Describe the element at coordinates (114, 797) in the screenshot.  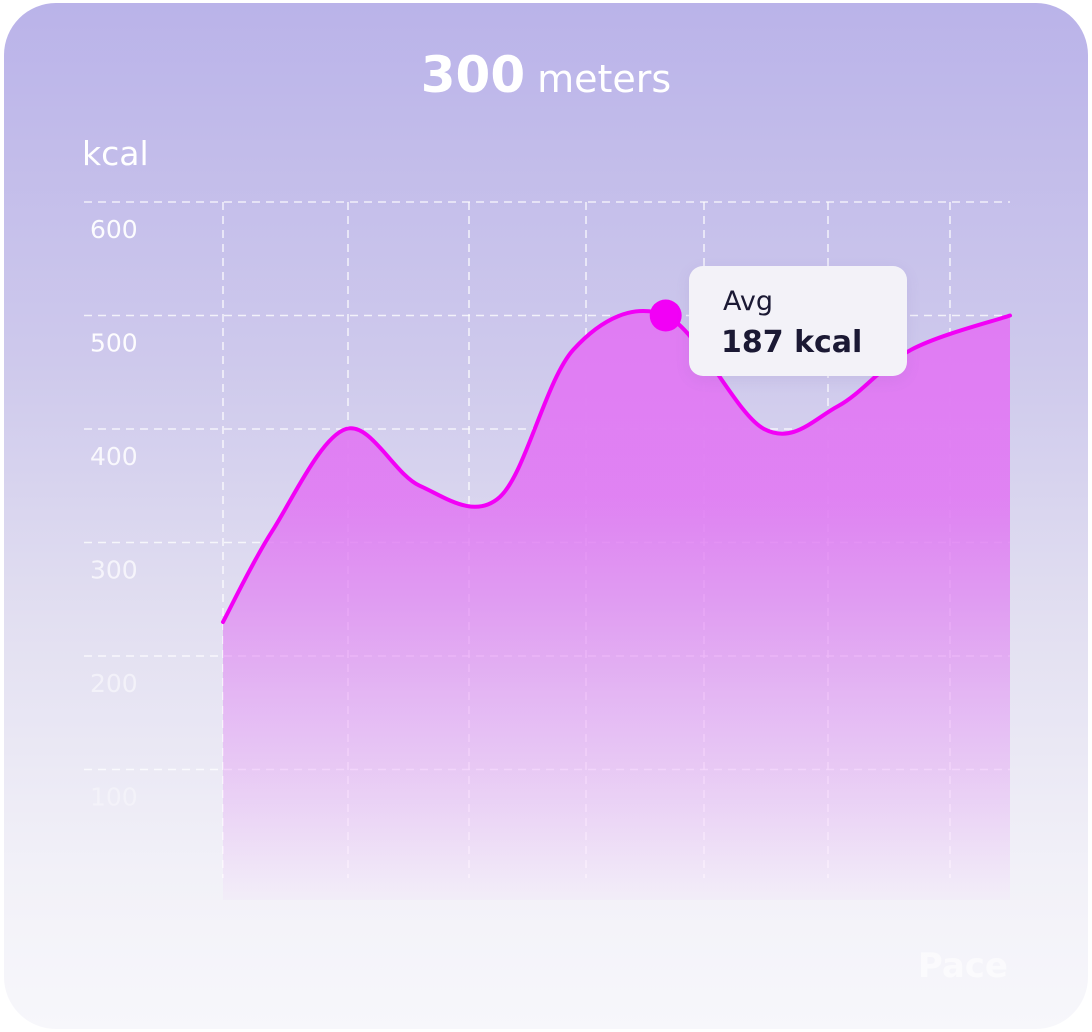
I see `y-tick-label: 100` at that location.